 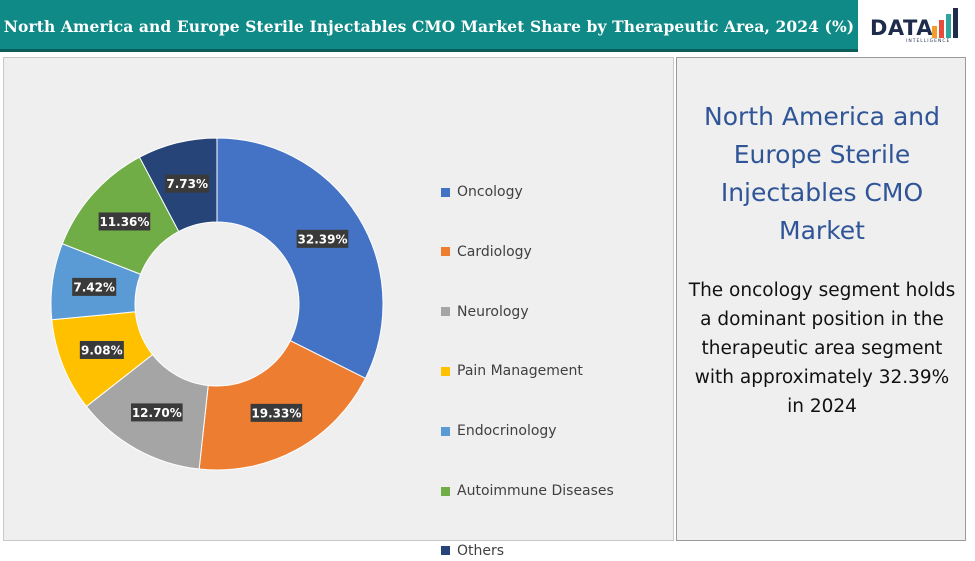 I want to click on legend-item-endocrinology: Endocrinology, so click(x=499, y=431).